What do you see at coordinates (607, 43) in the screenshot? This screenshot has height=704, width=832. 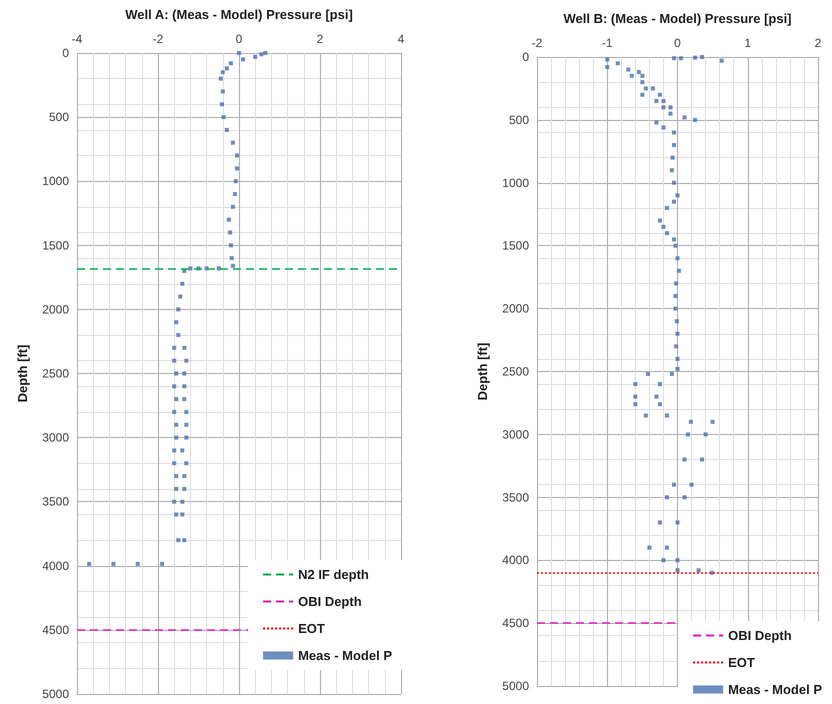 I see `x-tick-label: -1` at bounding box center [607, 43].